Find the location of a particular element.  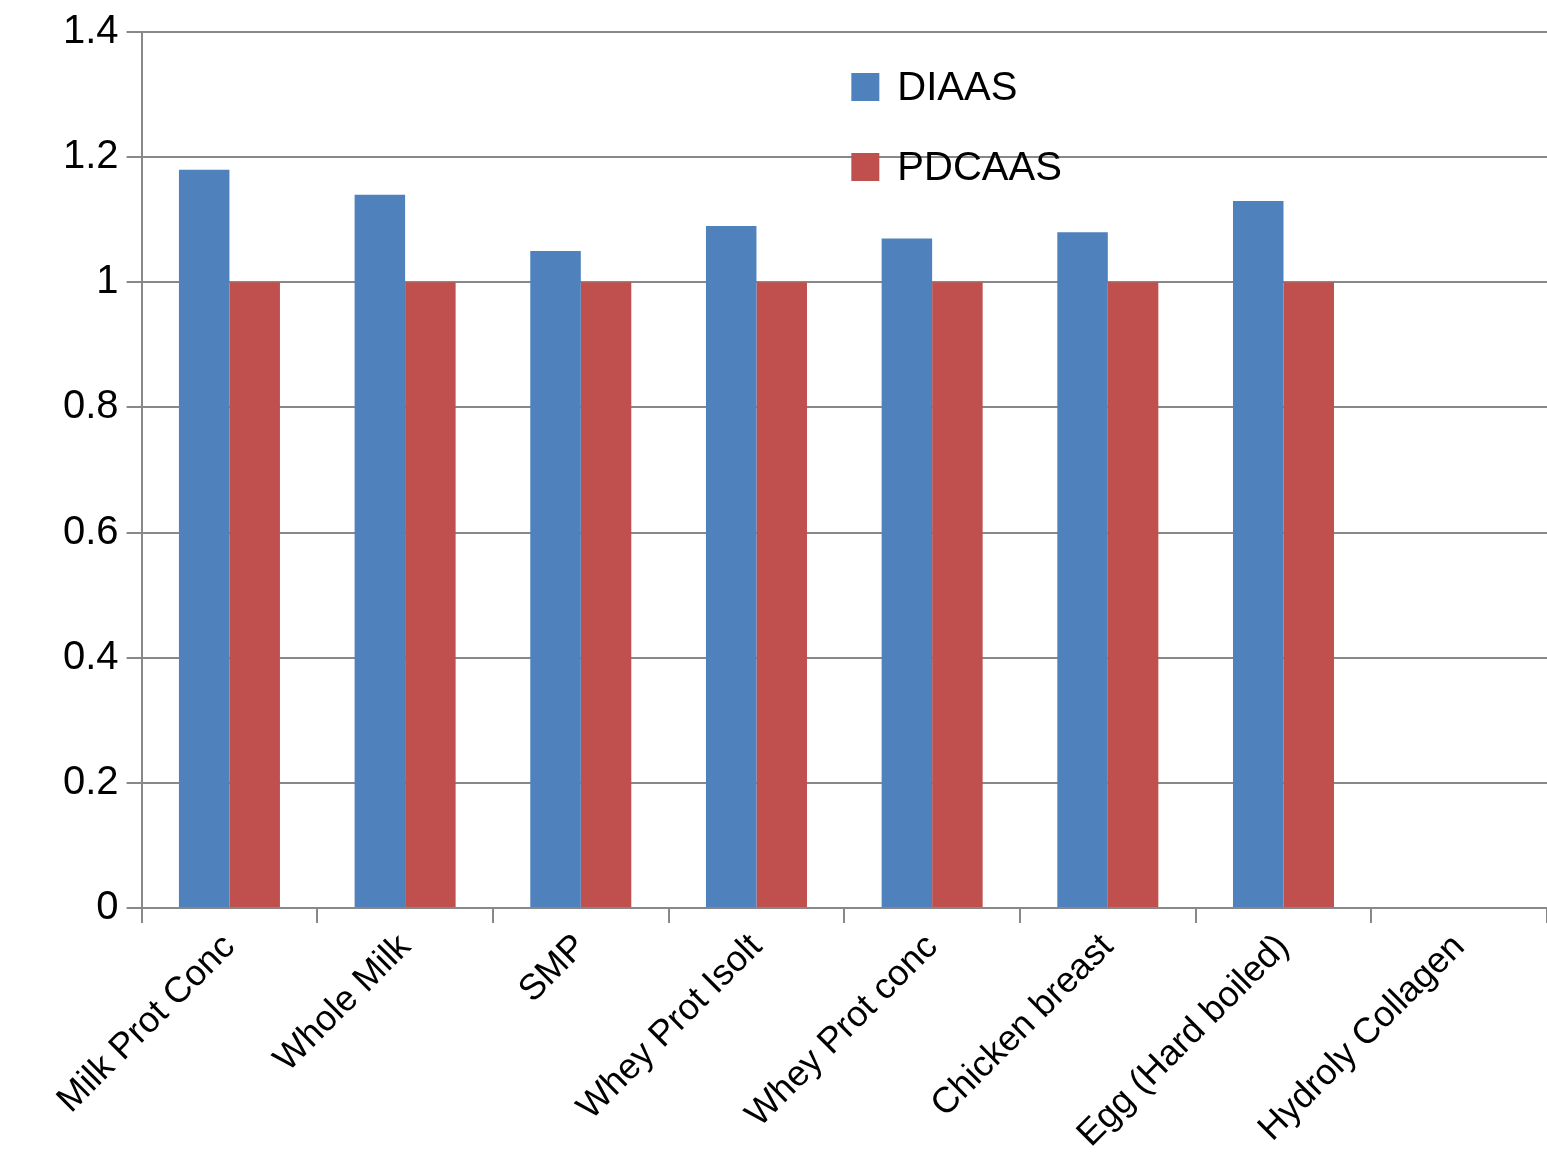

y-tick-label: 0.2 is located at coordinates (91, 779).